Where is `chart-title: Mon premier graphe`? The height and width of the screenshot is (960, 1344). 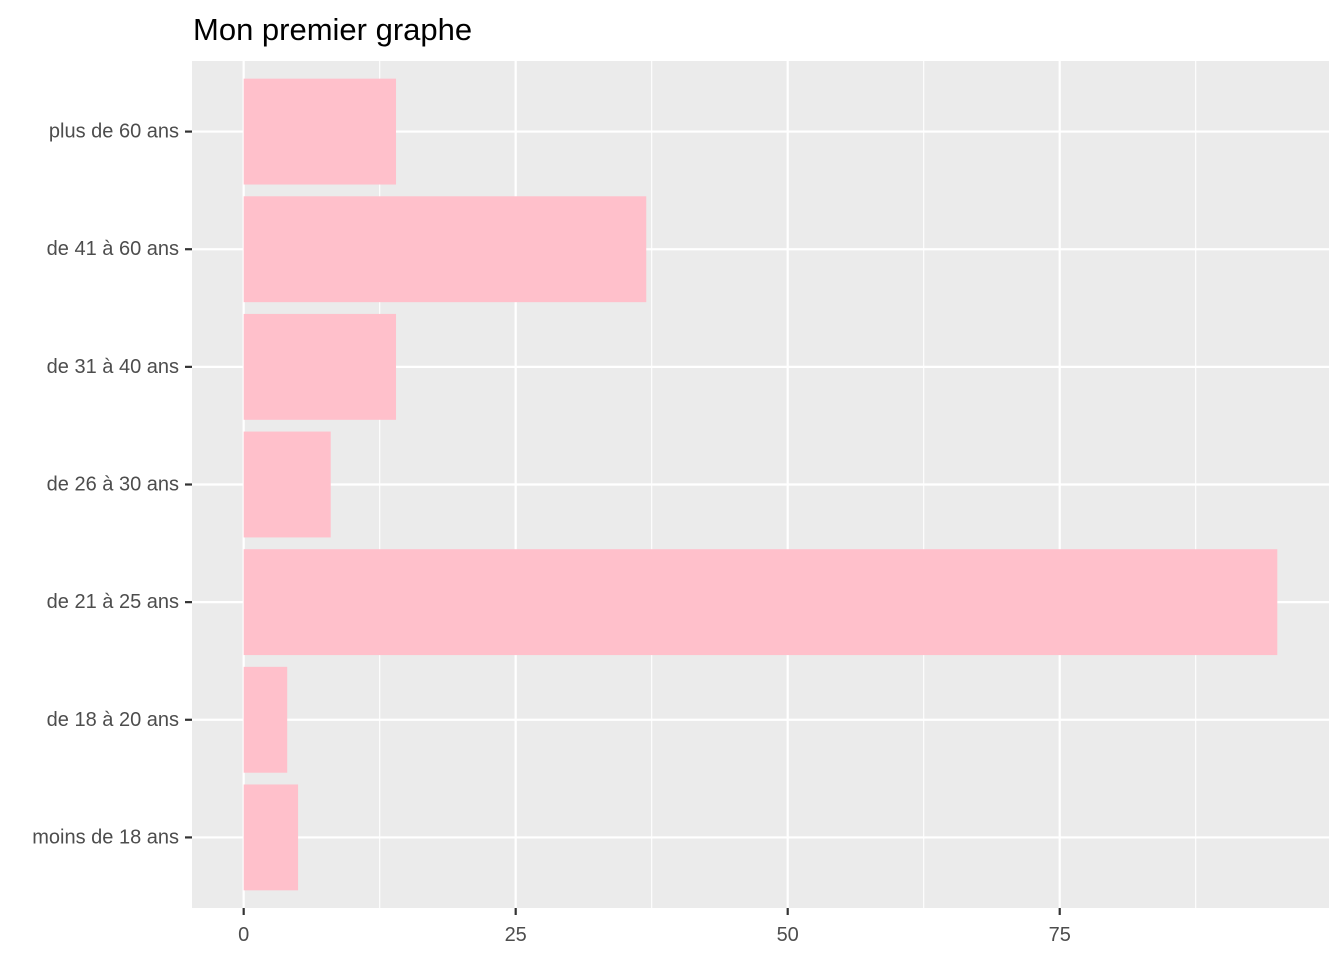
chart-title: Mon premier graphe is located at coordinates (332, 29).